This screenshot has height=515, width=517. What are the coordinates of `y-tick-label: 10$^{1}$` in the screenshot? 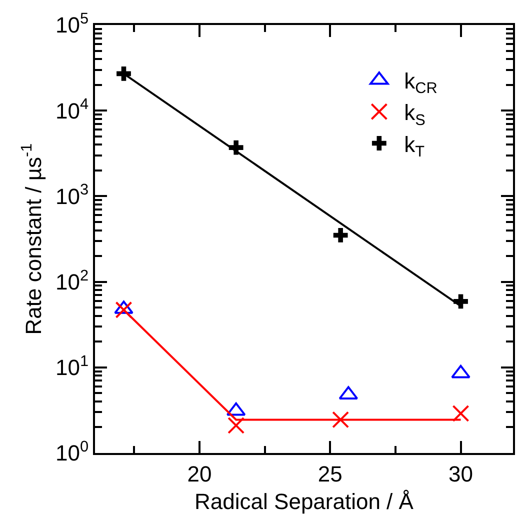 It's located at (72, 366).